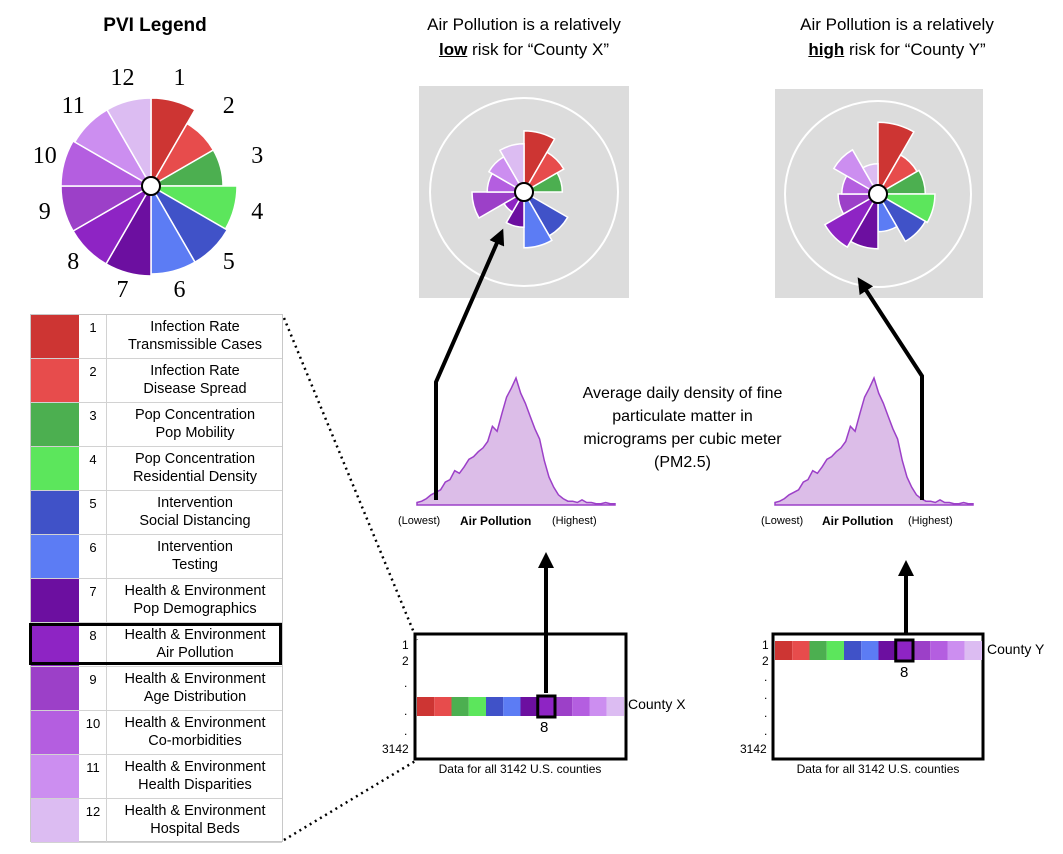 The image size is (1063, 854). What do you see at coordinates (155, 25) in the screenshot?
I see `pvi-legend-title: PVI Legend` at bounding box center [155, 25].